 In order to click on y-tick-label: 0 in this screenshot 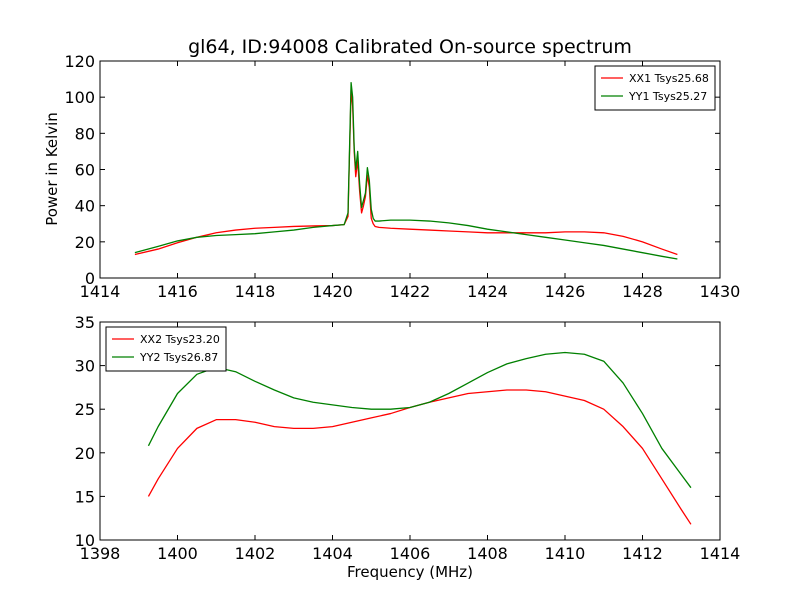, I will do `click(90, 278)`.